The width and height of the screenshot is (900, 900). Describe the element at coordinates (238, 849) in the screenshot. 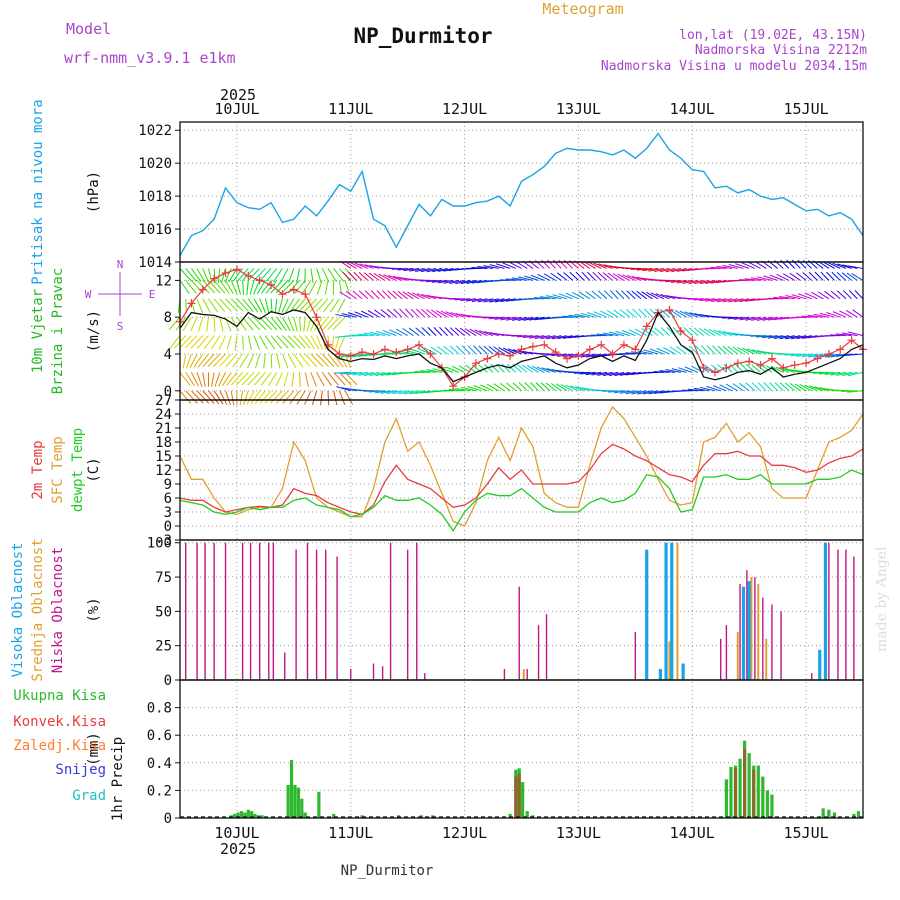

I see `year-label-bottom: 2025` at that location.